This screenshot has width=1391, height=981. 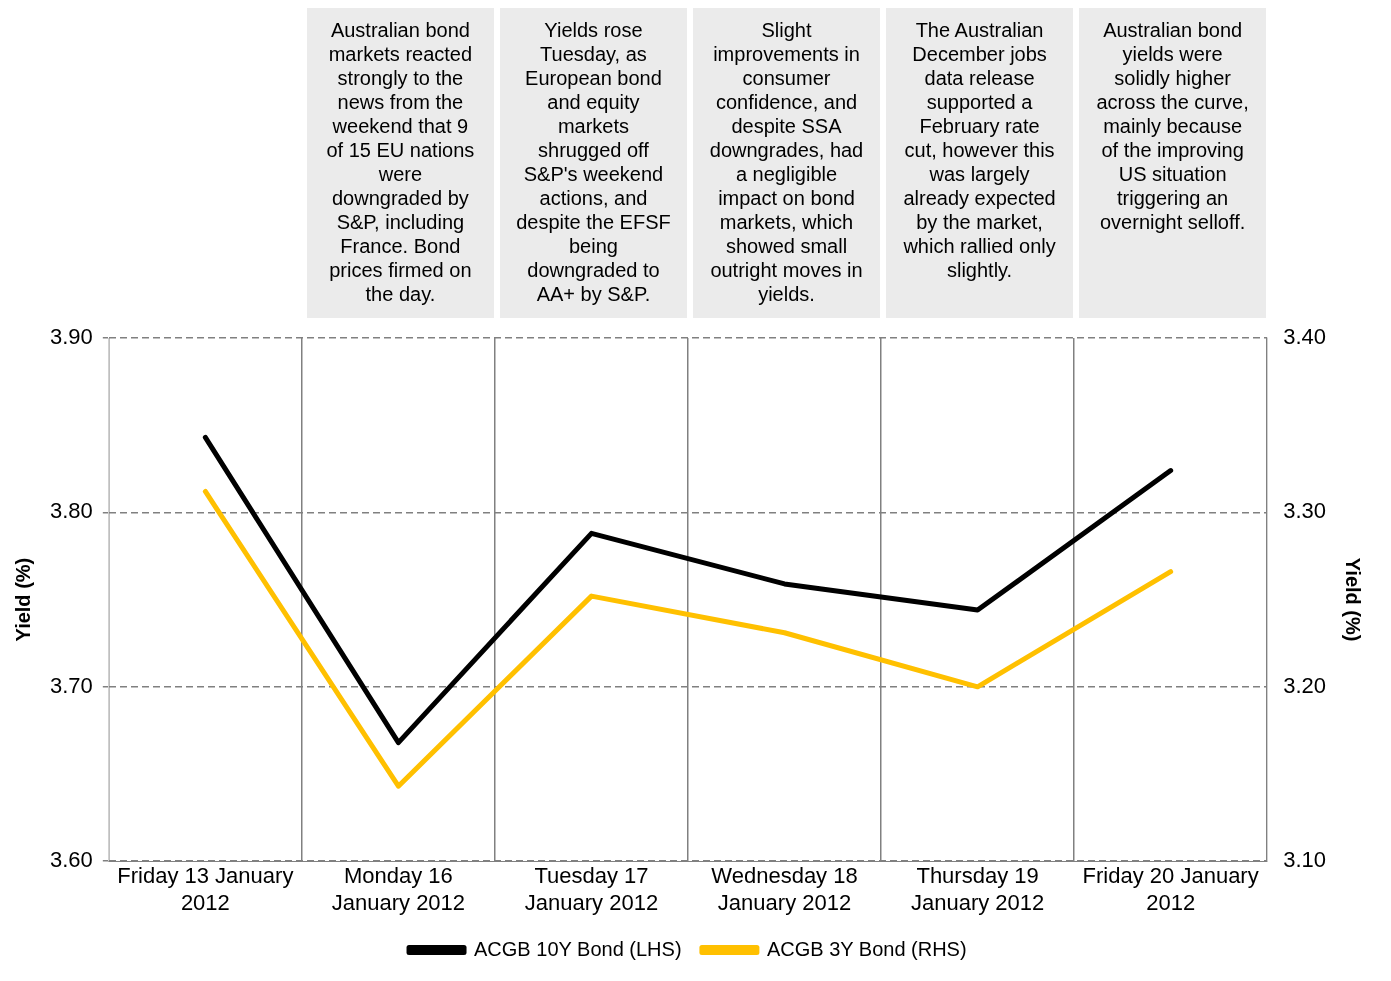 I want to click on y2-tick-label: 3.30, so click(x=1305, y=511).